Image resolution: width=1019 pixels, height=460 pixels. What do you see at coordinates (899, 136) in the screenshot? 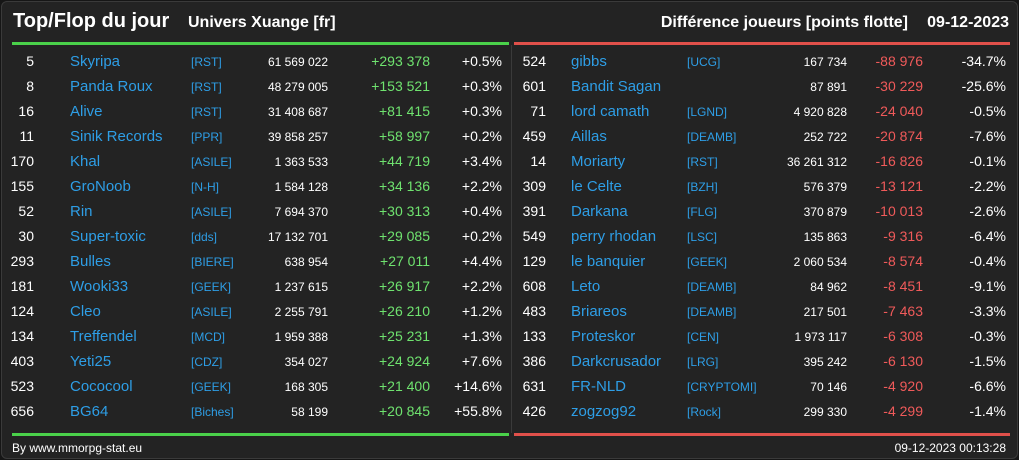
I see `points-difference: -20 874` at bounding box center [899, 136].